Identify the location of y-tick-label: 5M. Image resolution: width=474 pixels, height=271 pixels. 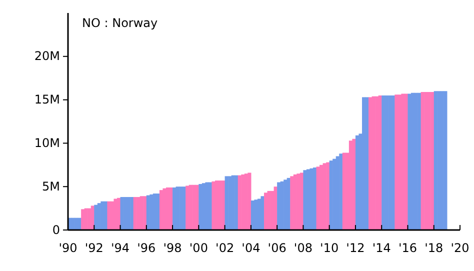
(51, 186).